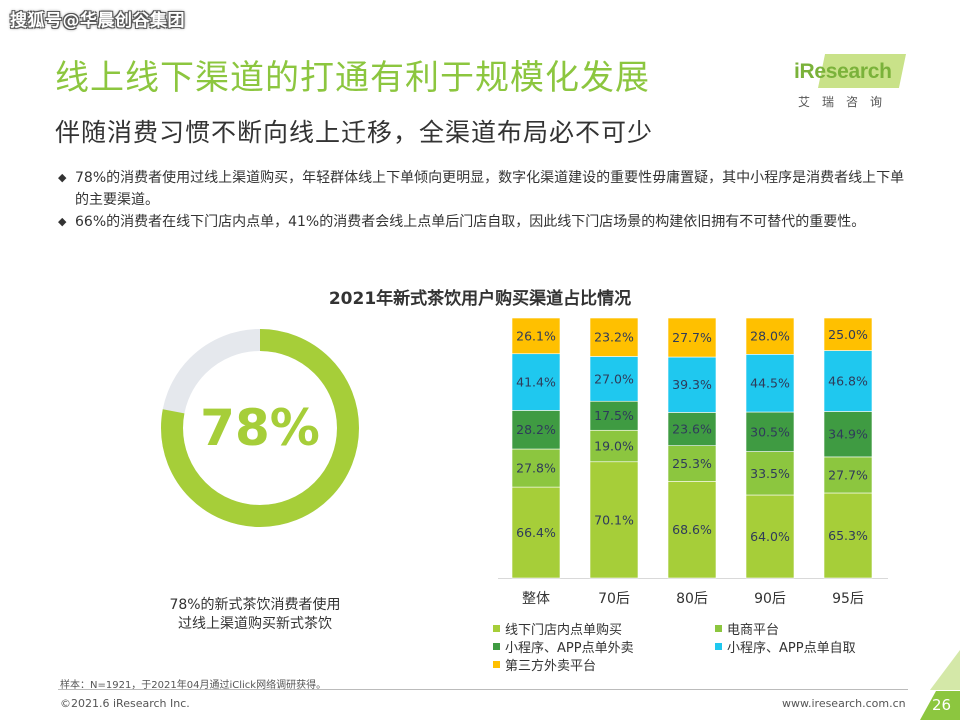 The image size is (960, 720). I want to click on donut-chart: 78%, so click(260, 428).